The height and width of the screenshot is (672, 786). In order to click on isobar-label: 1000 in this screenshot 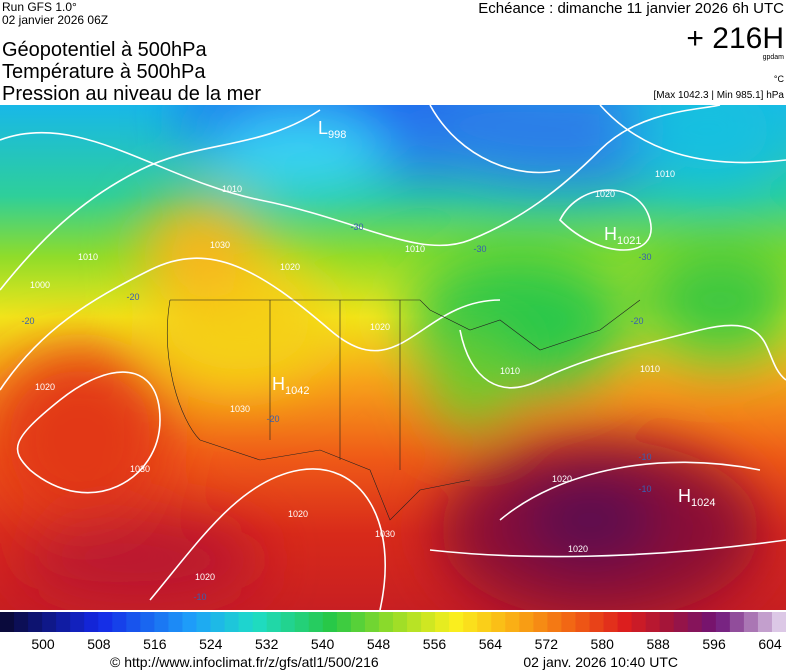, I will do `click(40, 285)`.